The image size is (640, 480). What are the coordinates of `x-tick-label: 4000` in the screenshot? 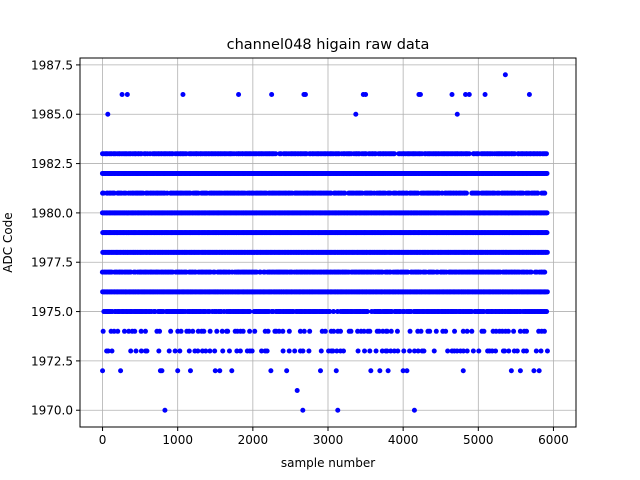 It's located at (403, 440).